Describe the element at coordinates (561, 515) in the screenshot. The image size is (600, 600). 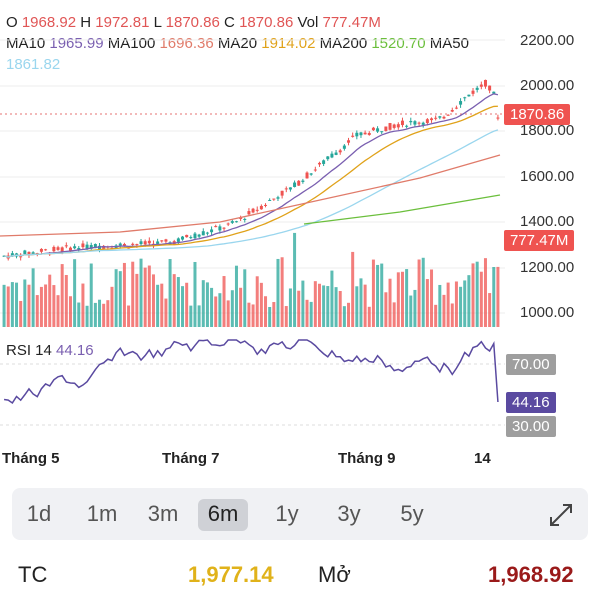
I see `expand-arrows-icon` at that location.